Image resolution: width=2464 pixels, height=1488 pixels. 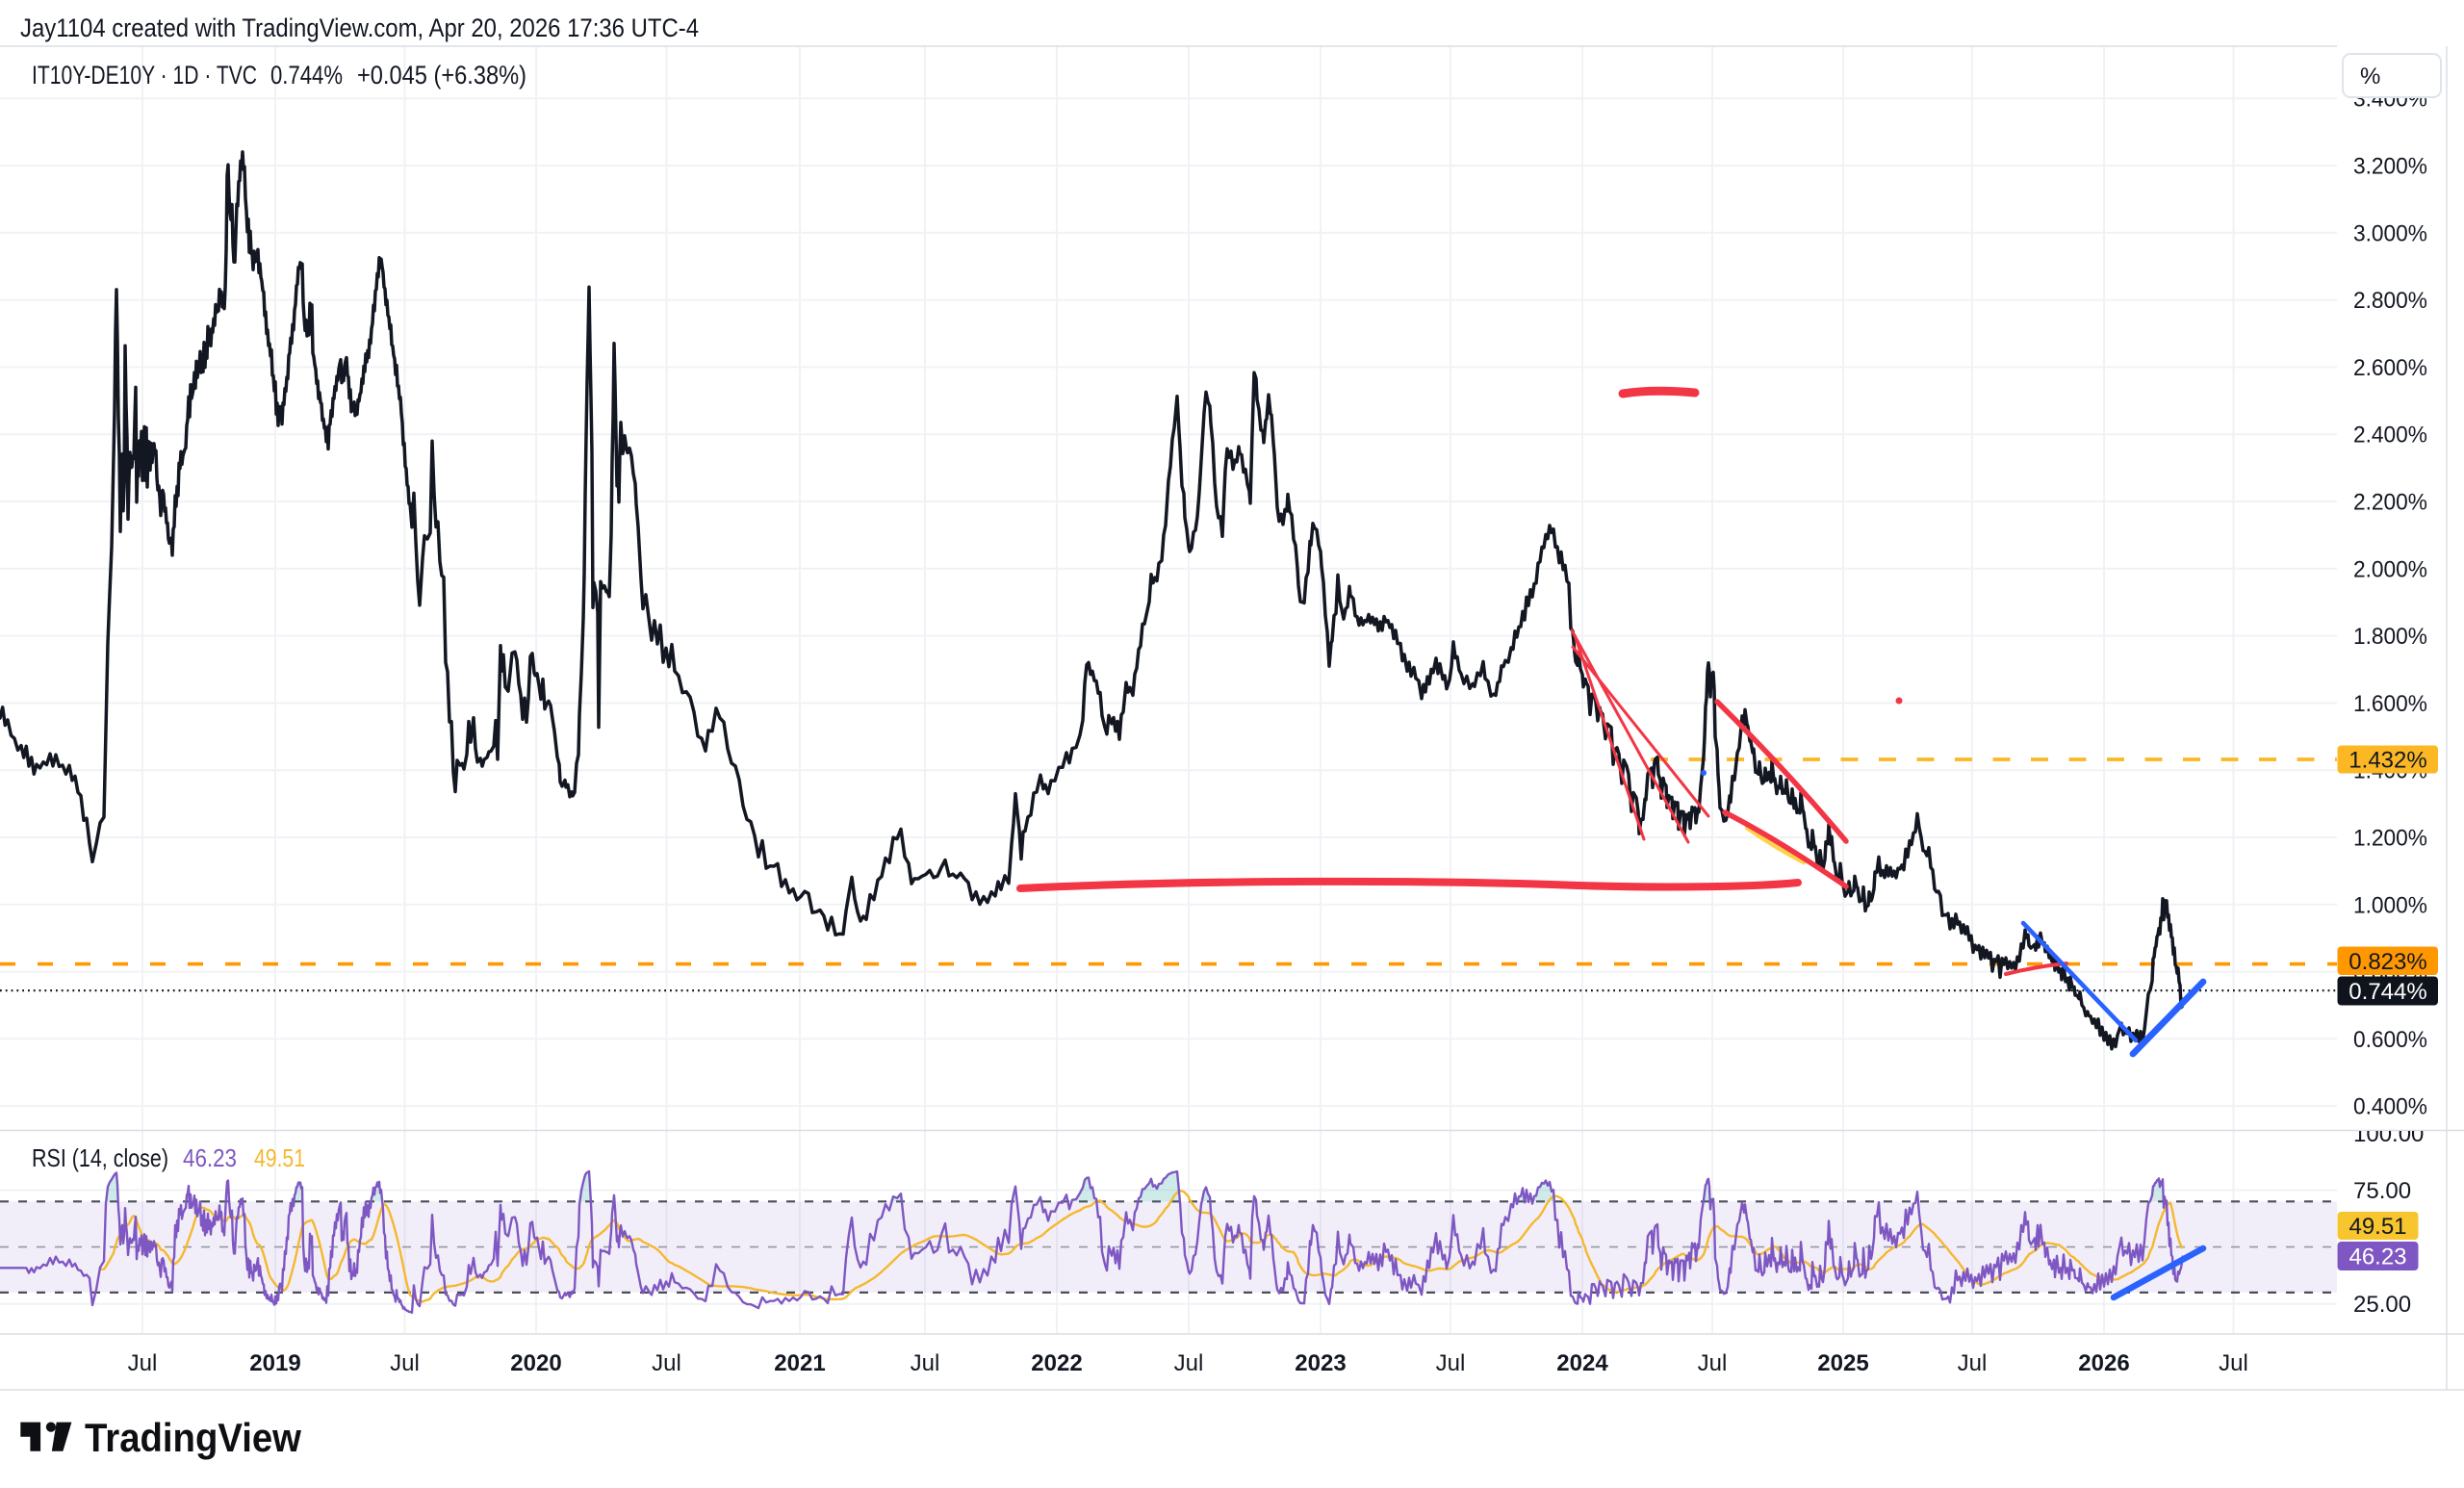 What do you see at coordinates (2387, 761) in the screenshot?
I see `svg-text: 1.432%` at bounding box center [2387, 761].